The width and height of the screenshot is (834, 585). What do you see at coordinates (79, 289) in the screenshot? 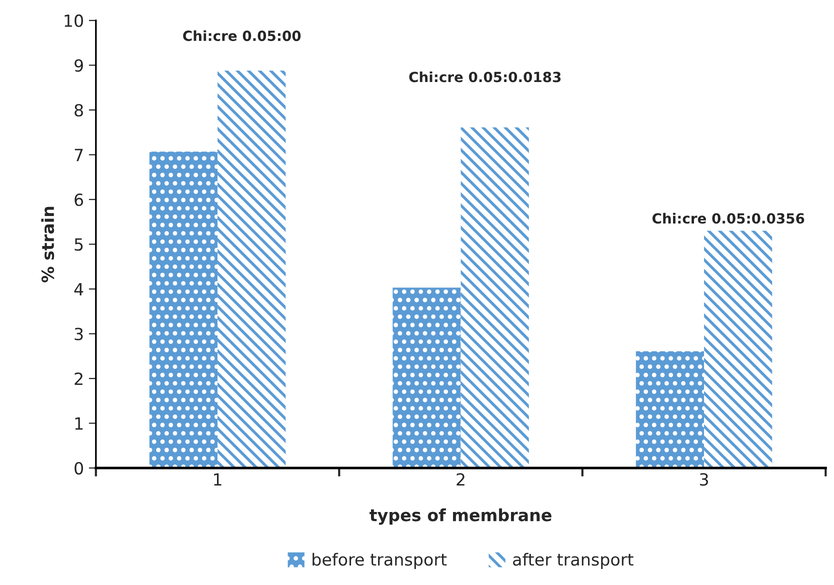
I see `y-tick-label: 4` at bounding box center [79, 289].